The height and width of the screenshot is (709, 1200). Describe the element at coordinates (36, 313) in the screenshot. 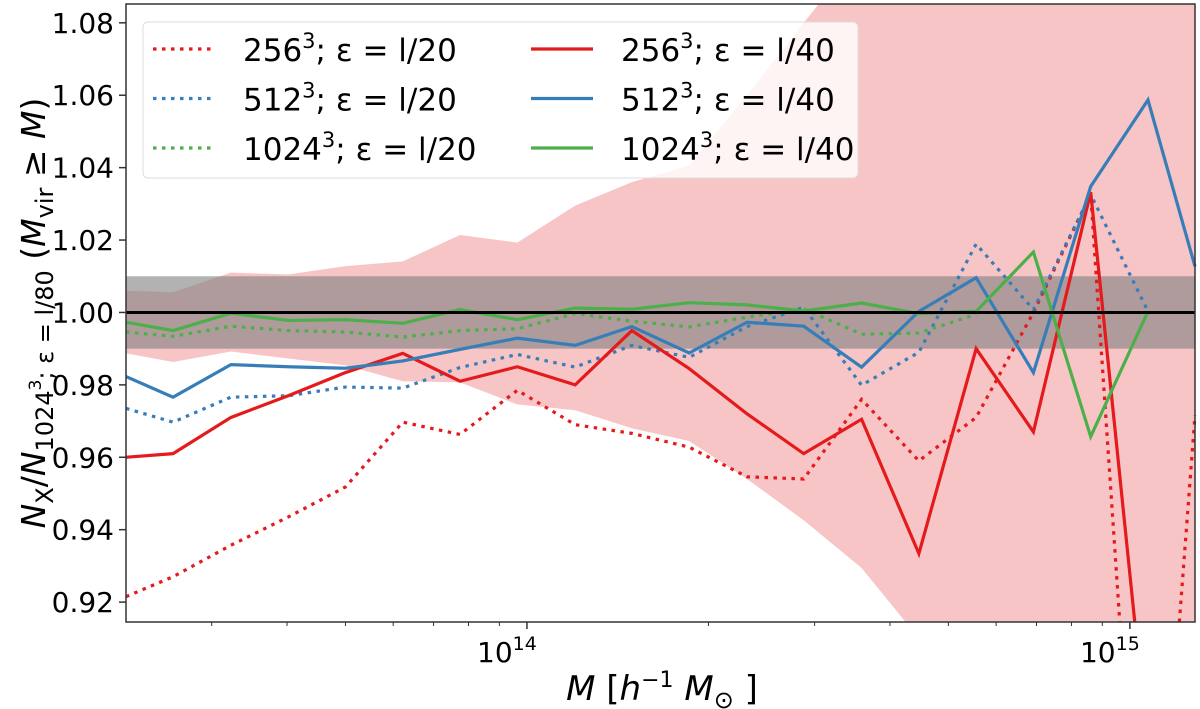

I see `y-axis-label: NX/N10243; ε = l/80 (Mvir ≥ M)` at that location.